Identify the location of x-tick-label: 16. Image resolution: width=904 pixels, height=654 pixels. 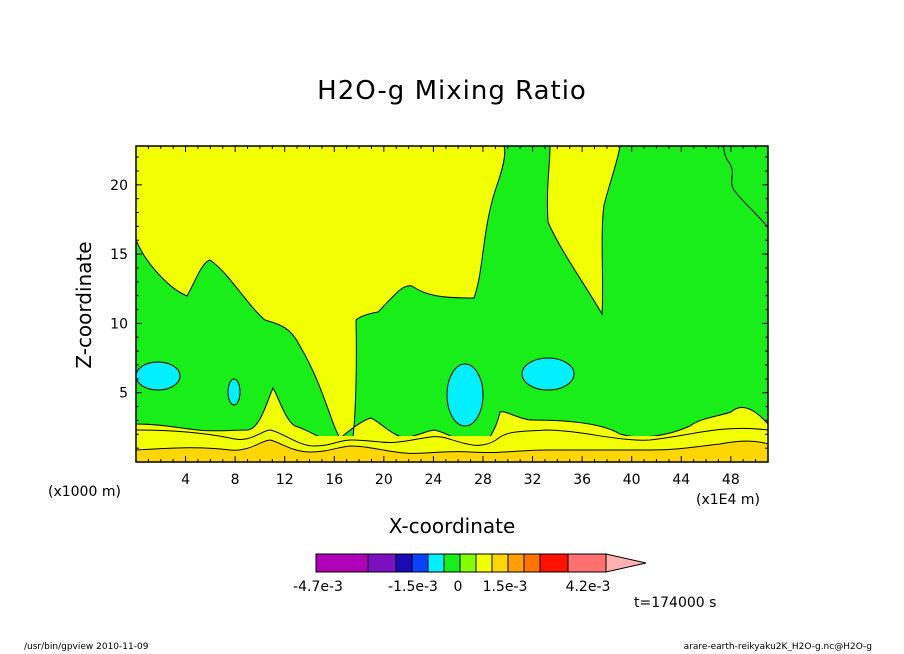
(334, 480).